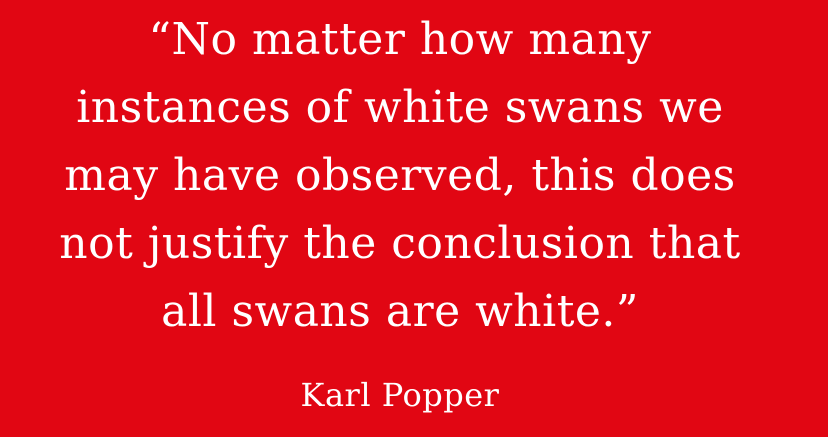 The image size is (828, 437). What do you see at coordinates (400, 243) in the screenshot?
I see `quote-line: not justify the conclusion that` at bounding box center [400, 243].